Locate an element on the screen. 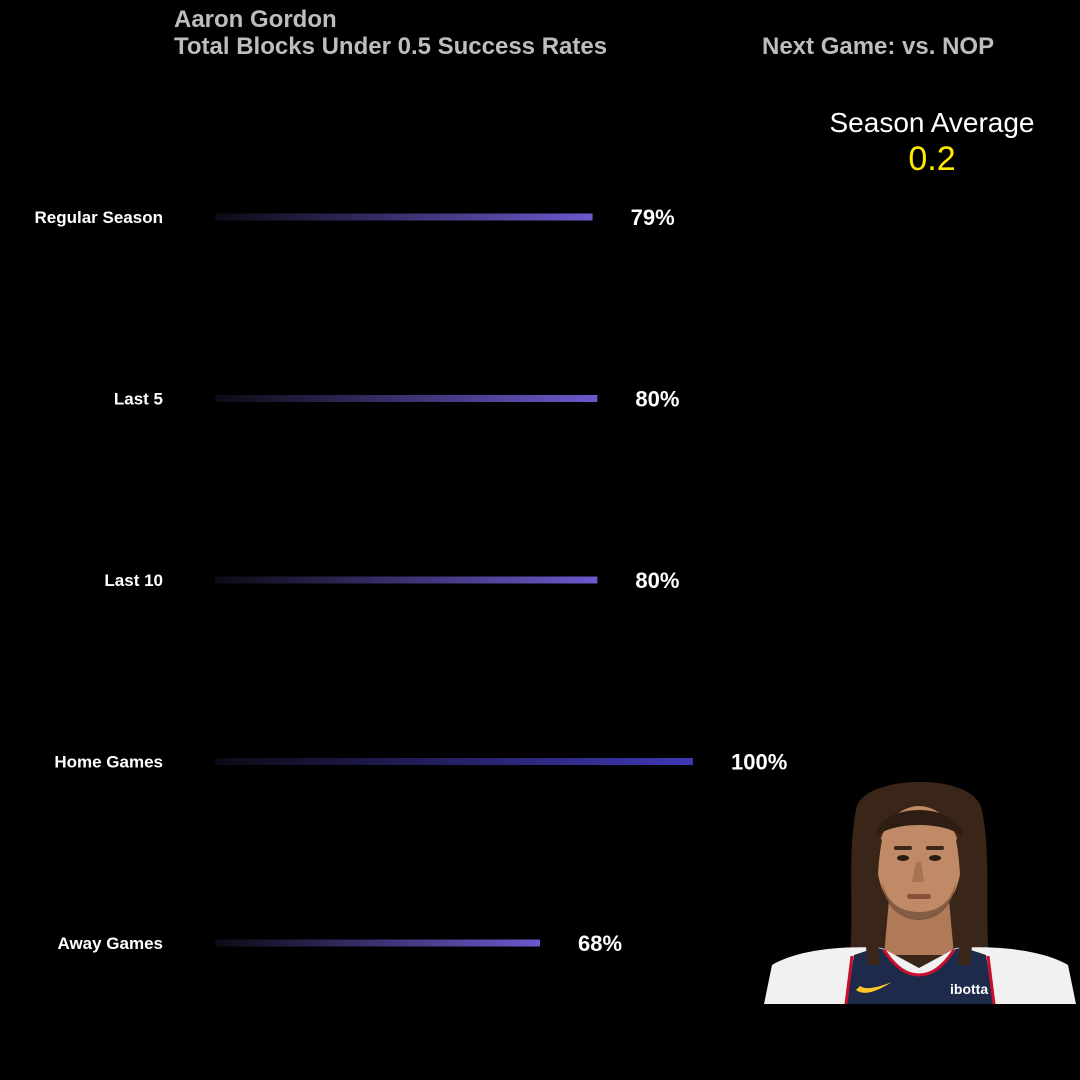 This screenshot has width=1080, height=1080. player-name: Aaron Gordon is located at coordinates (255, 19).